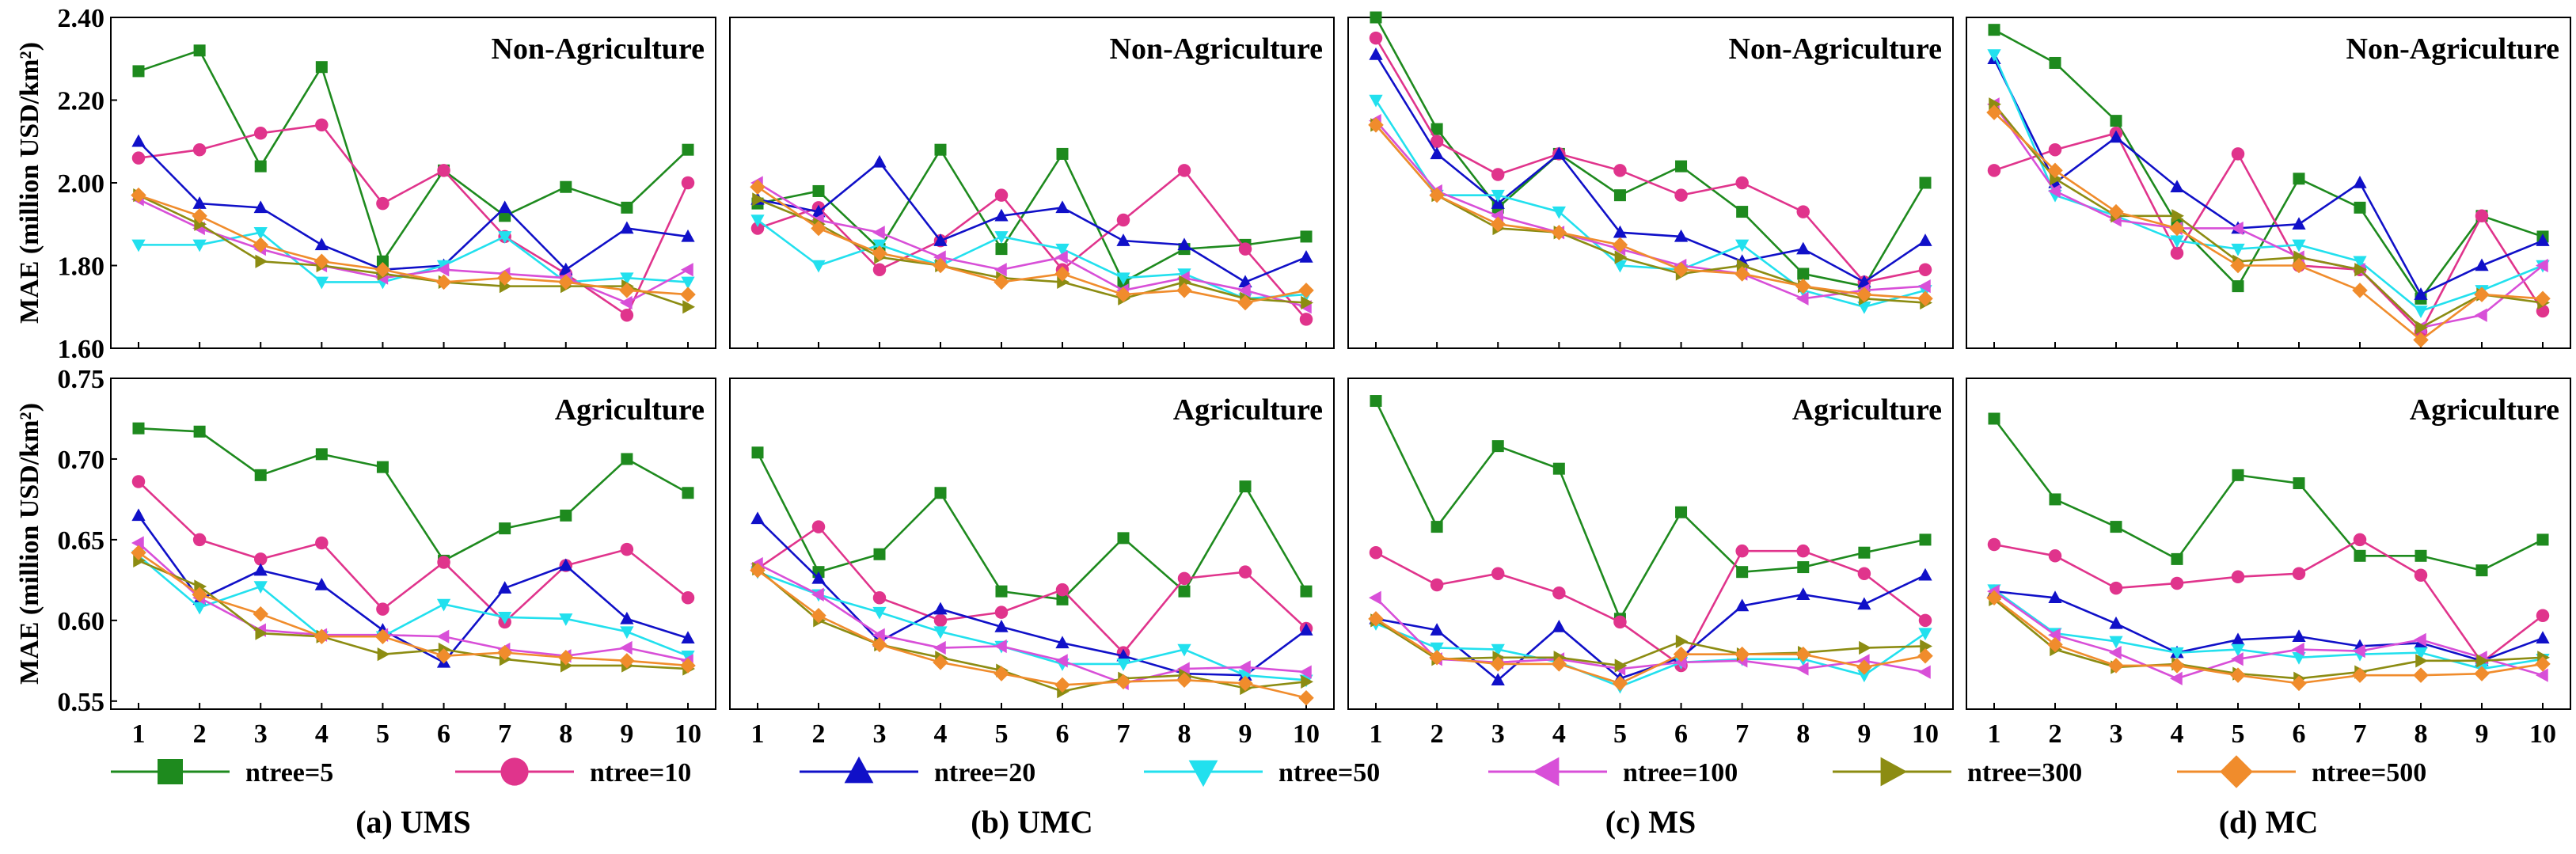 This screenshot has height=854, width=2576. I want to click on y-tick-label: 0.70, so click(81, 460).